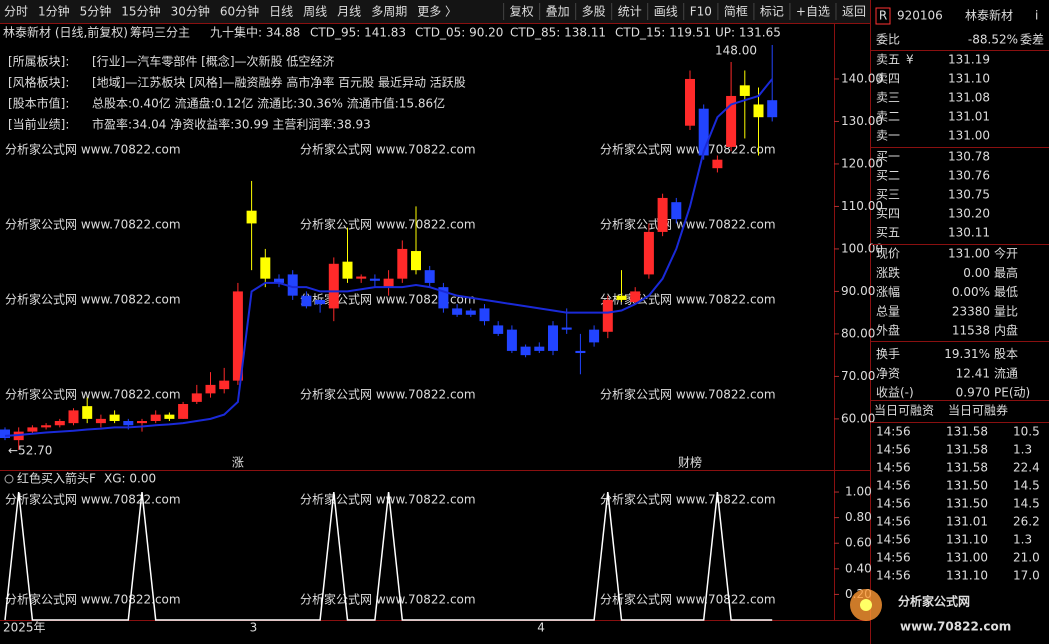  What do you see at coordinates (630, 12) in the screenshot?
I see `tool-button: 统计` at bounding box center [630, 12].